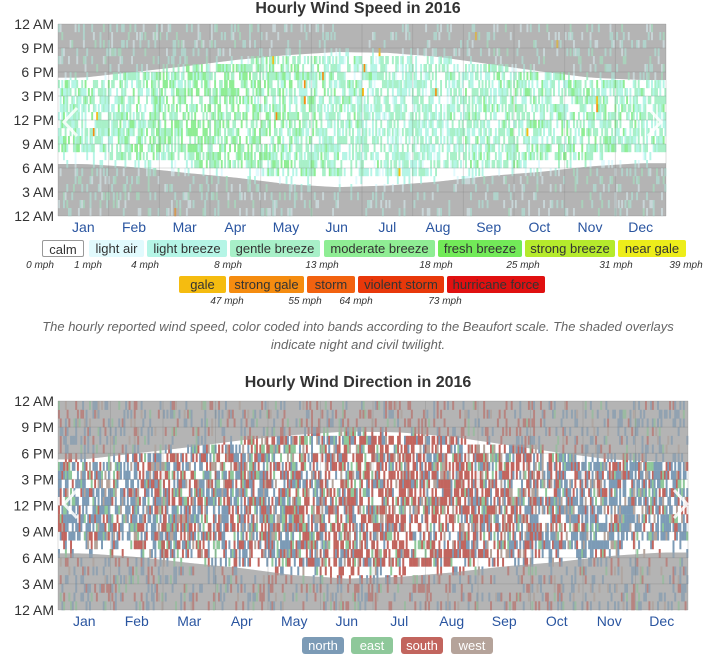 The image size is (716, 655). What do you see at coordinates (590, 227) in the screenshot?
I see `x-tick-label: Nov` at bounding box center [590, 227].